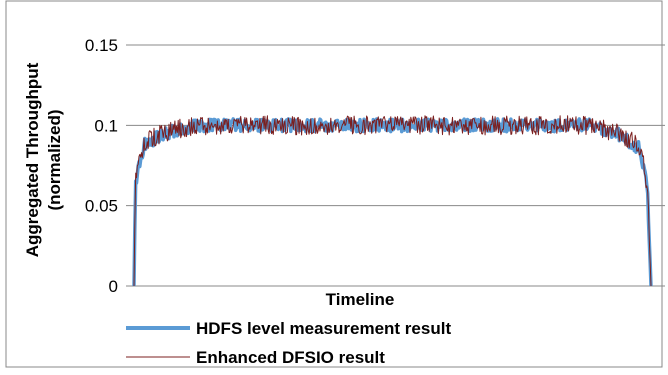  I want to click on y-axis-title: Aggregated Throughput (normalized), so click(43, 159).